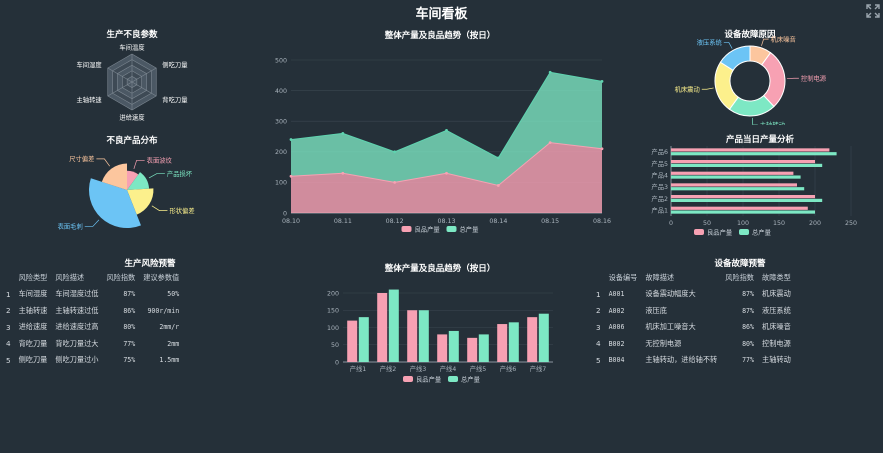  What do you see at coordinates (132, 47) in the screenshot?
I see `radar-indicator-label: 车间温度` at bounding box center [132, 47].